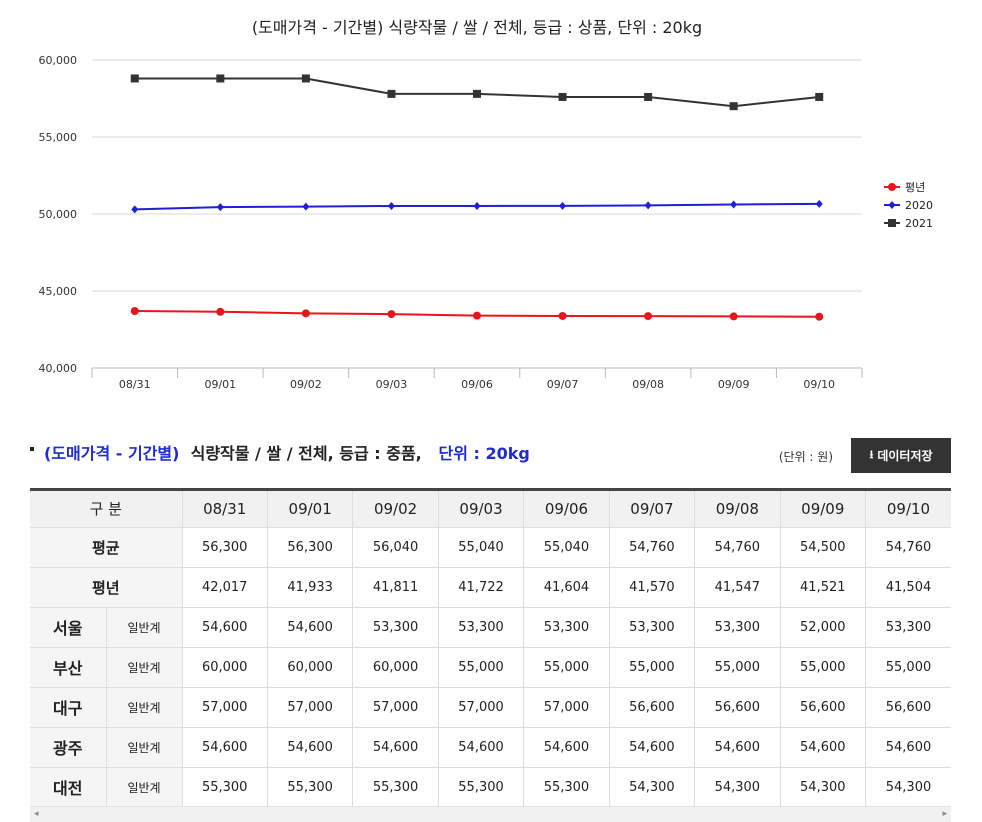 The height and width of the screenshot is (822, 982). I want to click on unit-note: (단위 : 원), so click(805, 457).